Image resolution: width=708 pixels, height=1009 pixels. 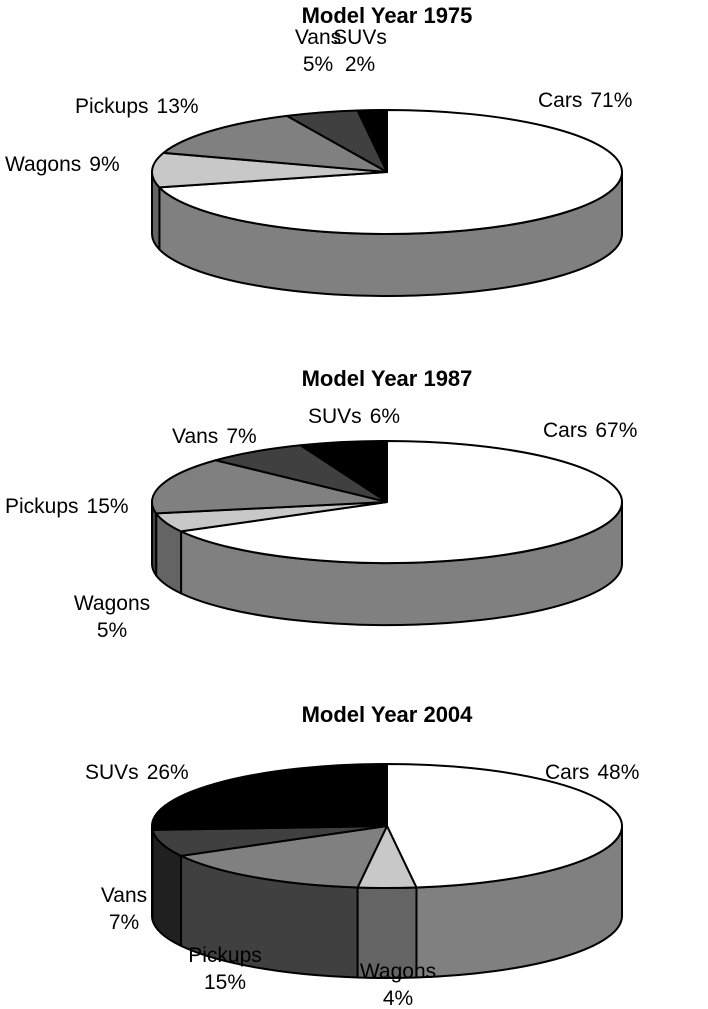 I want to click on slice-label: SUVs 26%, so click(x=137, y=772).